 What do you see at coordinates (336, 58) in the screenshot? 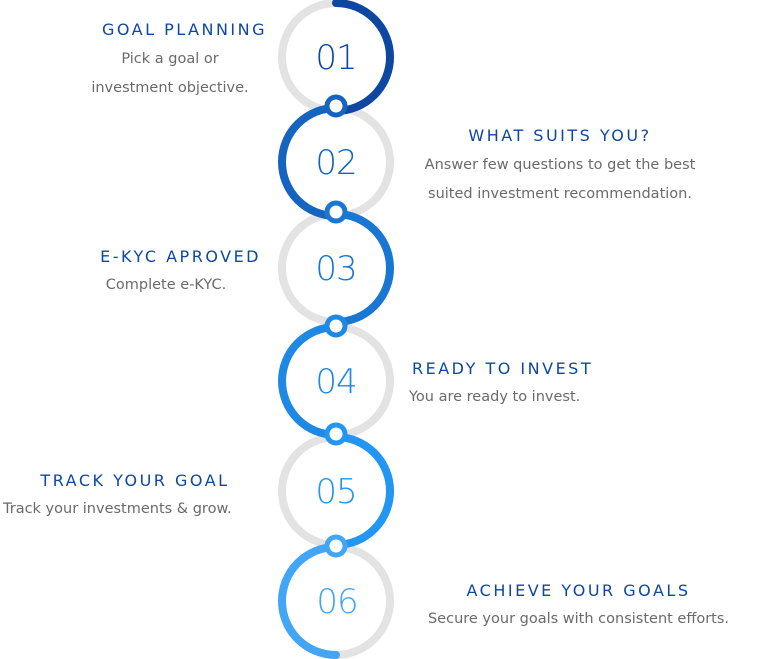
I see `step-number-01: 01` at bounding box center [336, 58].